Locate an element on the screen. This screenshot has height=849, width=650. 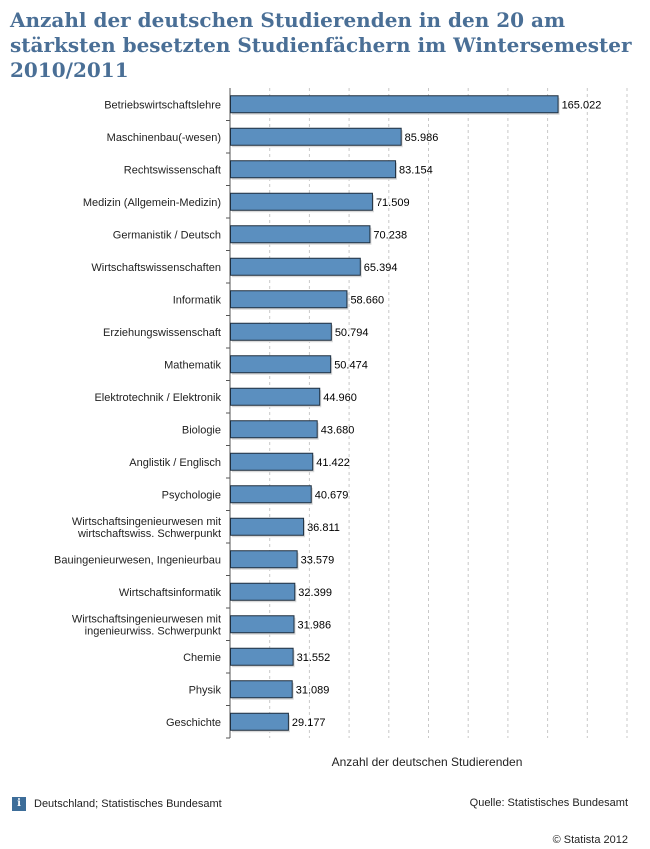
bar-value-label: 165.022 is located at coordinates (582, 105).